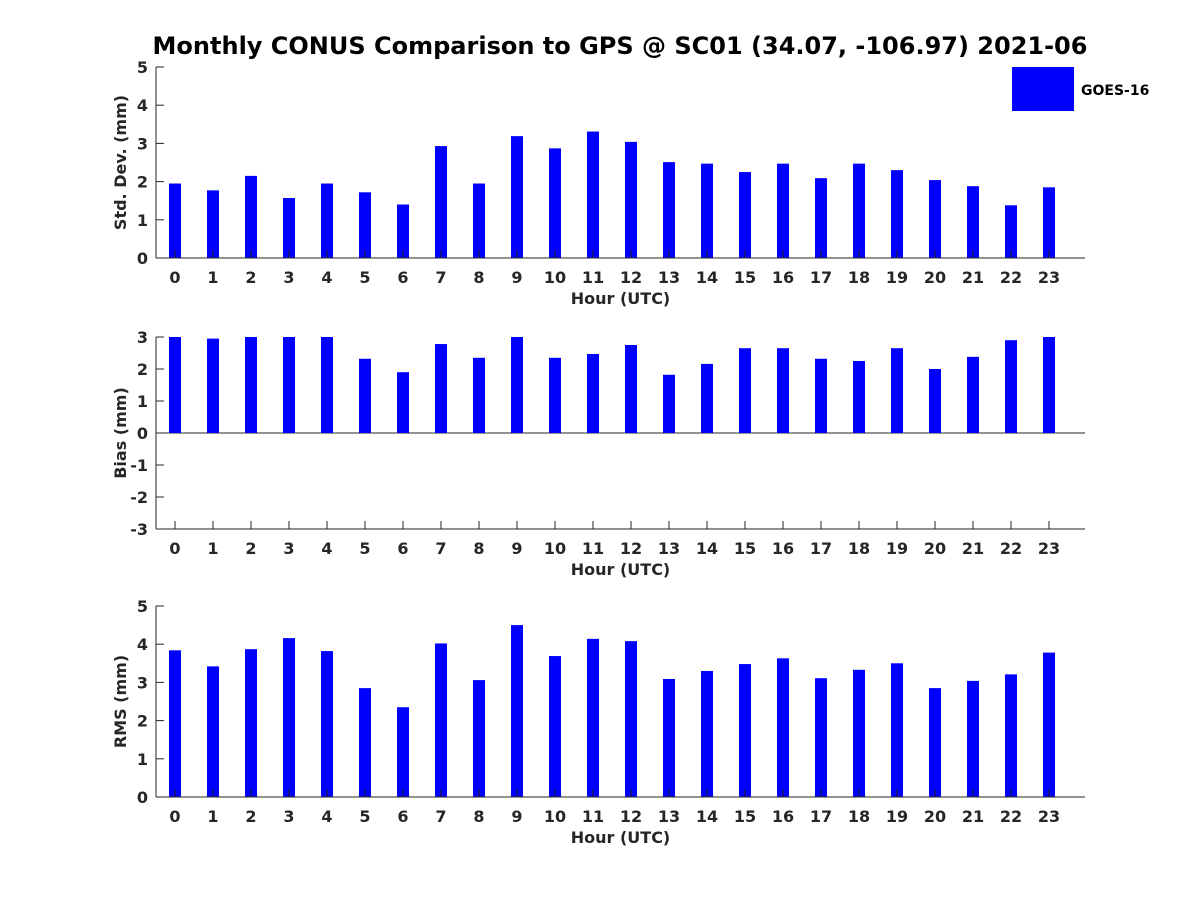 The image size is (1200, 900). What do you see at coordinates (973, 816) in the screenshot?
I see `rms-xtick-label: 21` at bounding box center [973, 816].